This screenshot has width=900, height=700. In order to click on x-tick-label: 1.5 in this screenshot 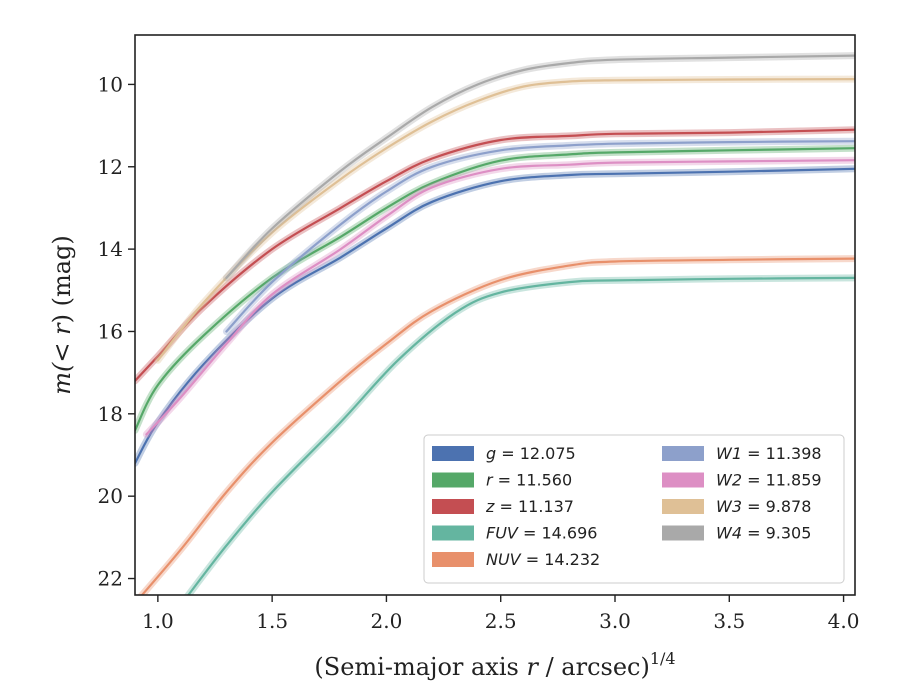, I will do `click(272, 621)`.